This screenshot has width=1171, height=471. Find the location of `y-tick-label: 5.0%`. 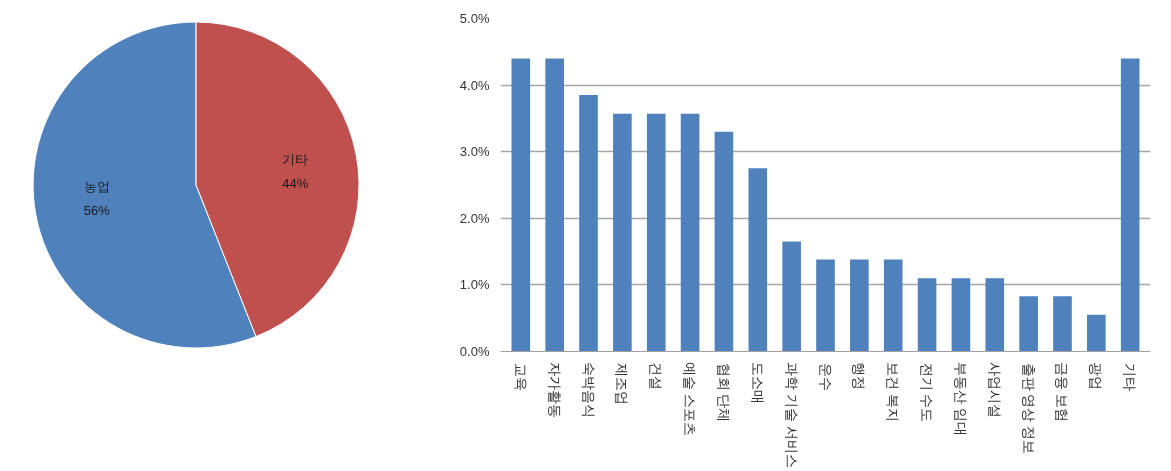

y-tick-label: 5.0% is located at coordinates (474, 18).